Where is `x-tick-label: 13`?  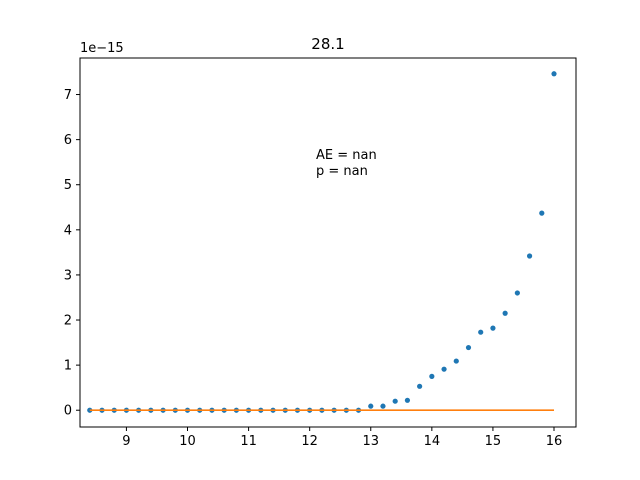 x-tick-label: 13 is located at coordinates (370, 441).